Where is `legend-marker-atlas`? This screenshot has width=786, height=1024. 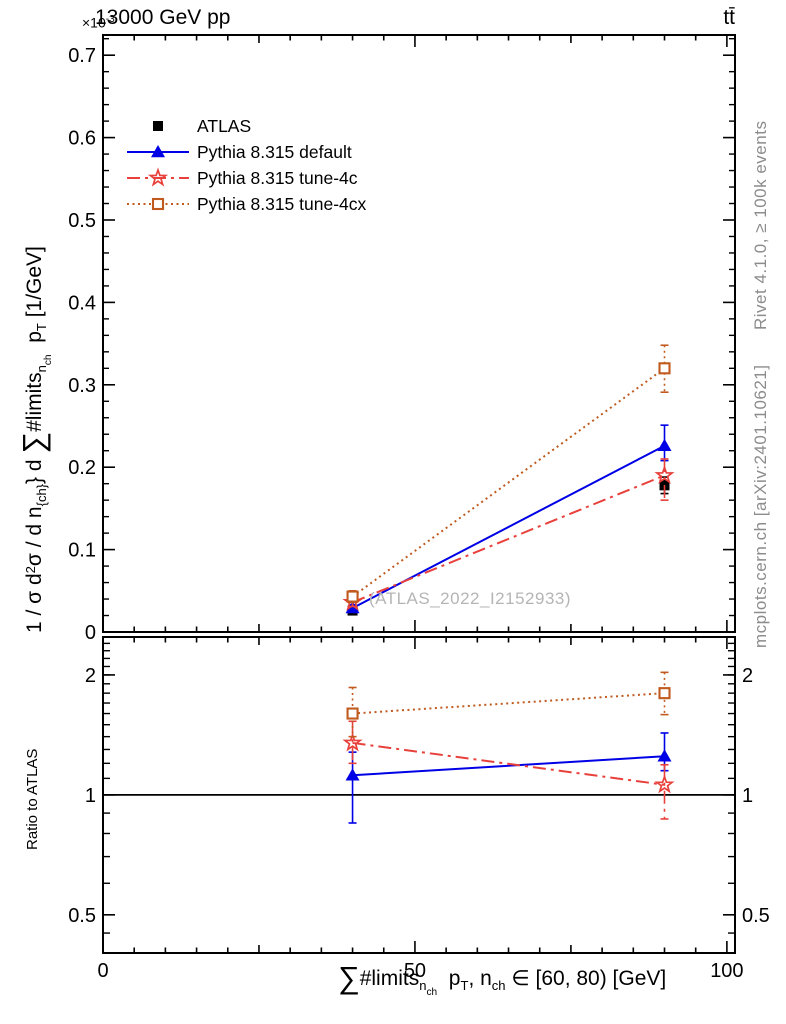 legend-marker-atlas is located at coordinates (158, 126).